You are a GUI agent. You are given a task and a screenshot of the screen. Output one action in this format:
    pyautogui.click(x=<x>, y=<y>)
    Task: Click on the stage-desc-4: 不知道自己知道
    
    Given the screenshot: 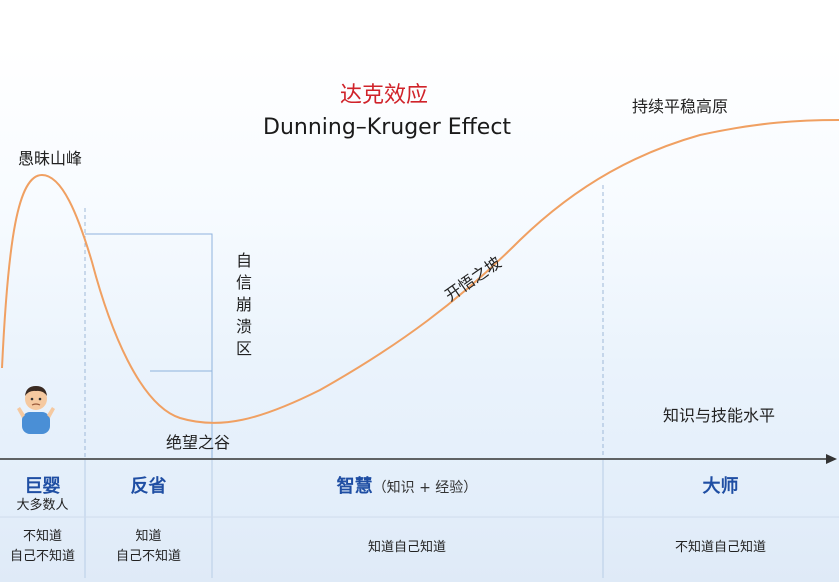 What is the action you would take?
    pyautogui.click(x=720, y=548)
    